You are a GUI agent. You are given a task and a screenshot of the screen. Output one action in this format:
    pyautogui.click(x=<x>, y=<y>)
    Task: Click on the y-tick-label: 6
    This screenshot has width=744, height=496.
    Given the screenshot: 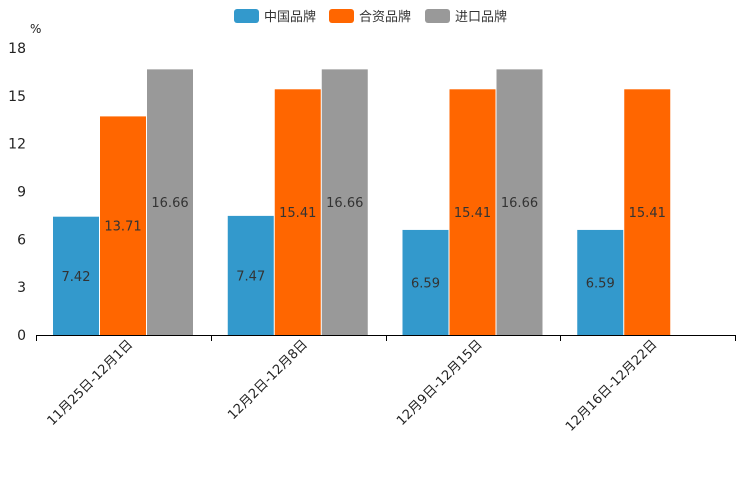 What is the action you would take?
    pyautogui.click(x=21, y=240)
    